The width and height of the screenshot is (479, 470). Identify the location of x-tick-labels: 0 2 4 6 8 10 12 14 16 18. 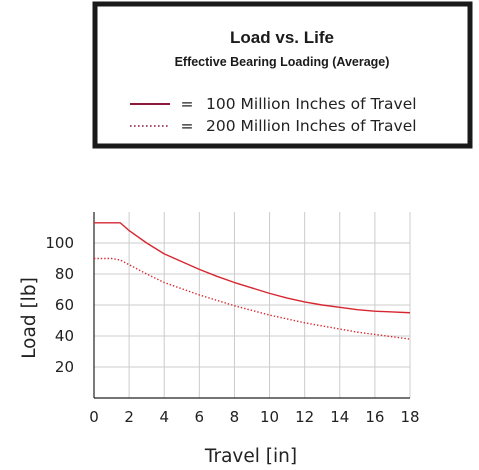
(254, 417).